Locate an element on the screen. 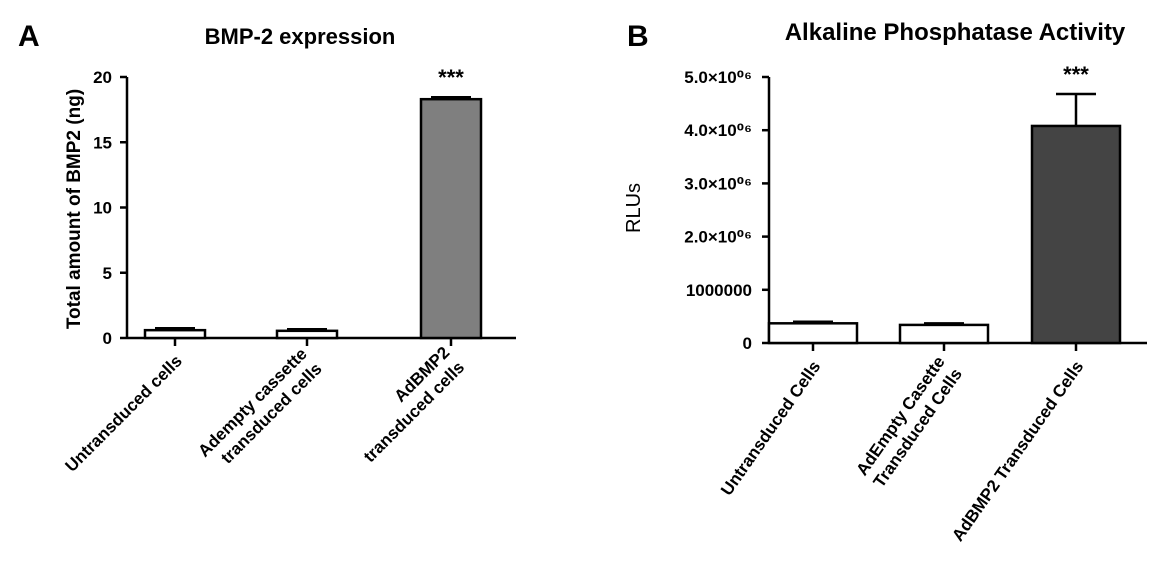 The height and width of the screenshot is (575, 1163). panel-letter-a: A is located at coordinates (29, 36).